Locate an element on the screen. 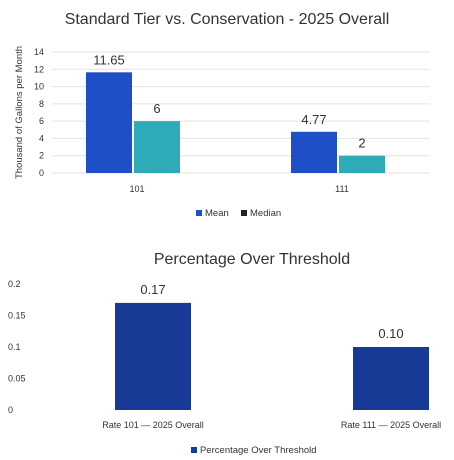 This screenshot has width=454, height=460. y-tick-label: 0.15 is located at coordinates (17, 316).